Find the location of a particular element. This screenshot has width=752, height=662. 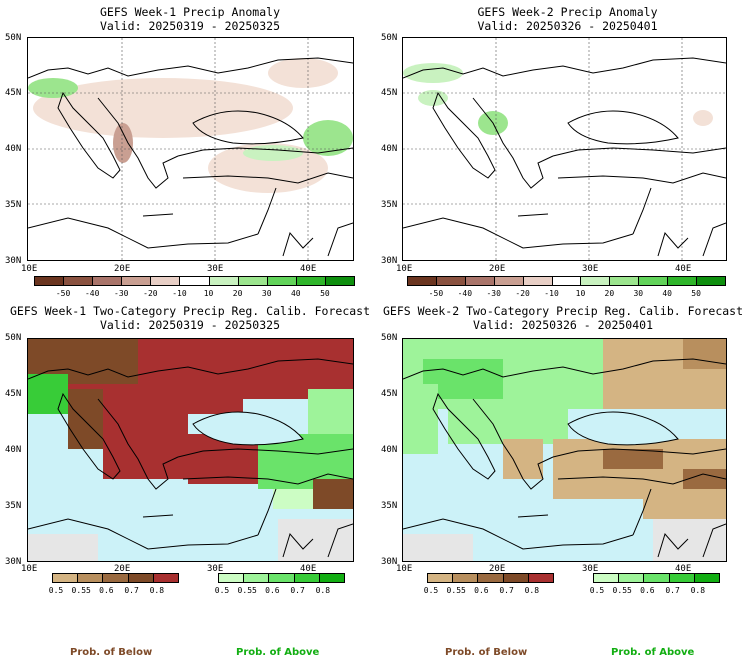

panel2-coastlines is located at coordinates (564, 157).